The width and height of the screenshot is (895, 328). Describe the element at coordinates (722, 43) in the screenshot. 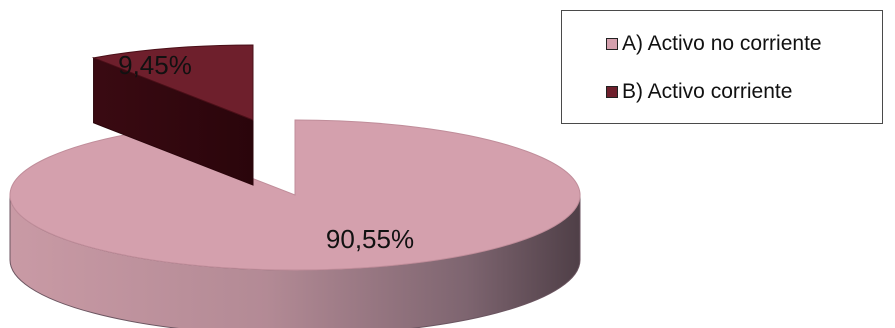

I see `legend-label-a: A) Activo no corriente` at that location.